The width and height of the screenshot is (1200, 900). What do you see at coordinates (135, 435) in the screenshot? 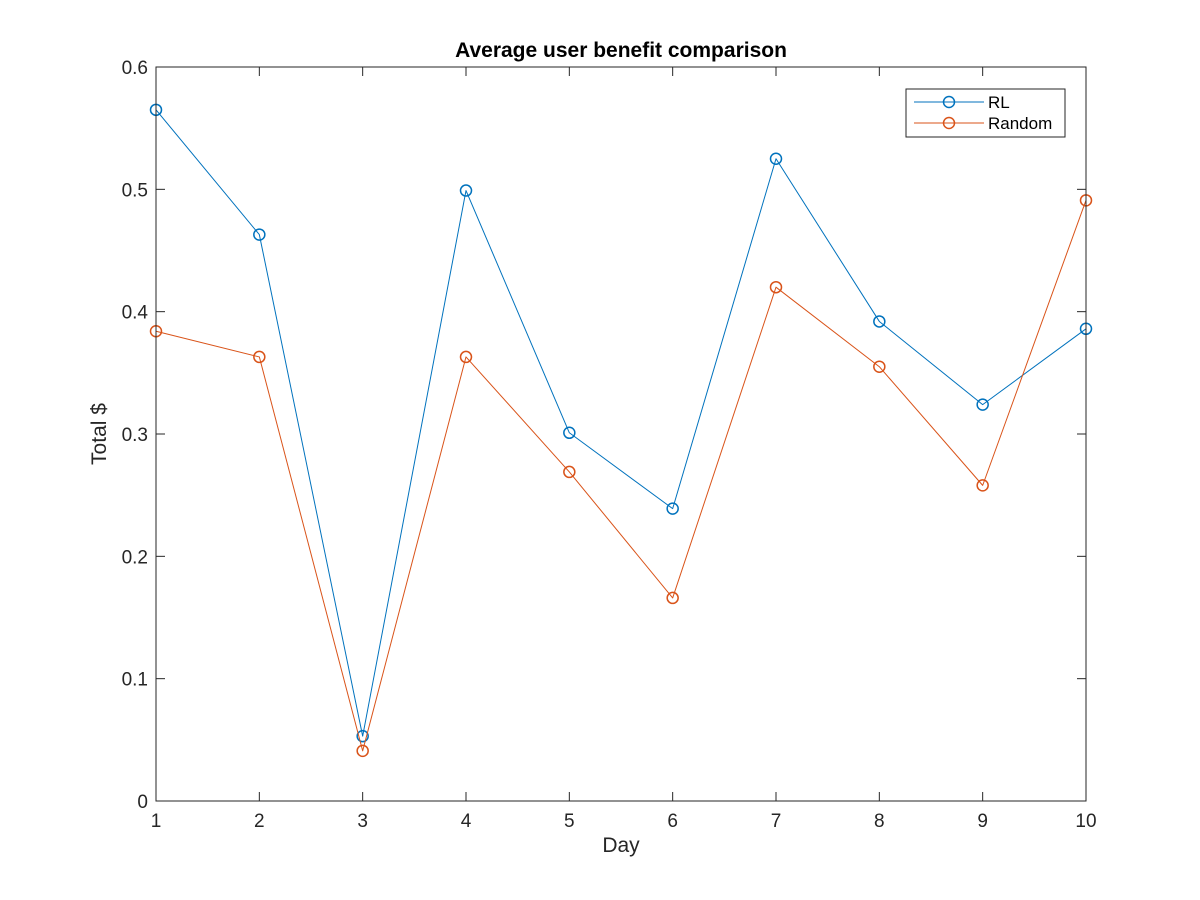
I see `y-tick-label: 0.3` at bounding box center [135, 435].